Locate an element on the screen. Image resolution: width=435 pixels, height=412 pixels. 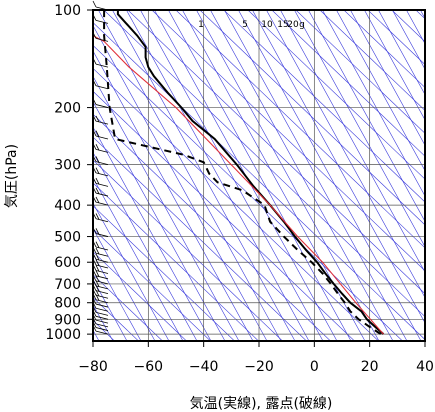
mixing-ratio-label: 10 is located at coordinates (267, 25).